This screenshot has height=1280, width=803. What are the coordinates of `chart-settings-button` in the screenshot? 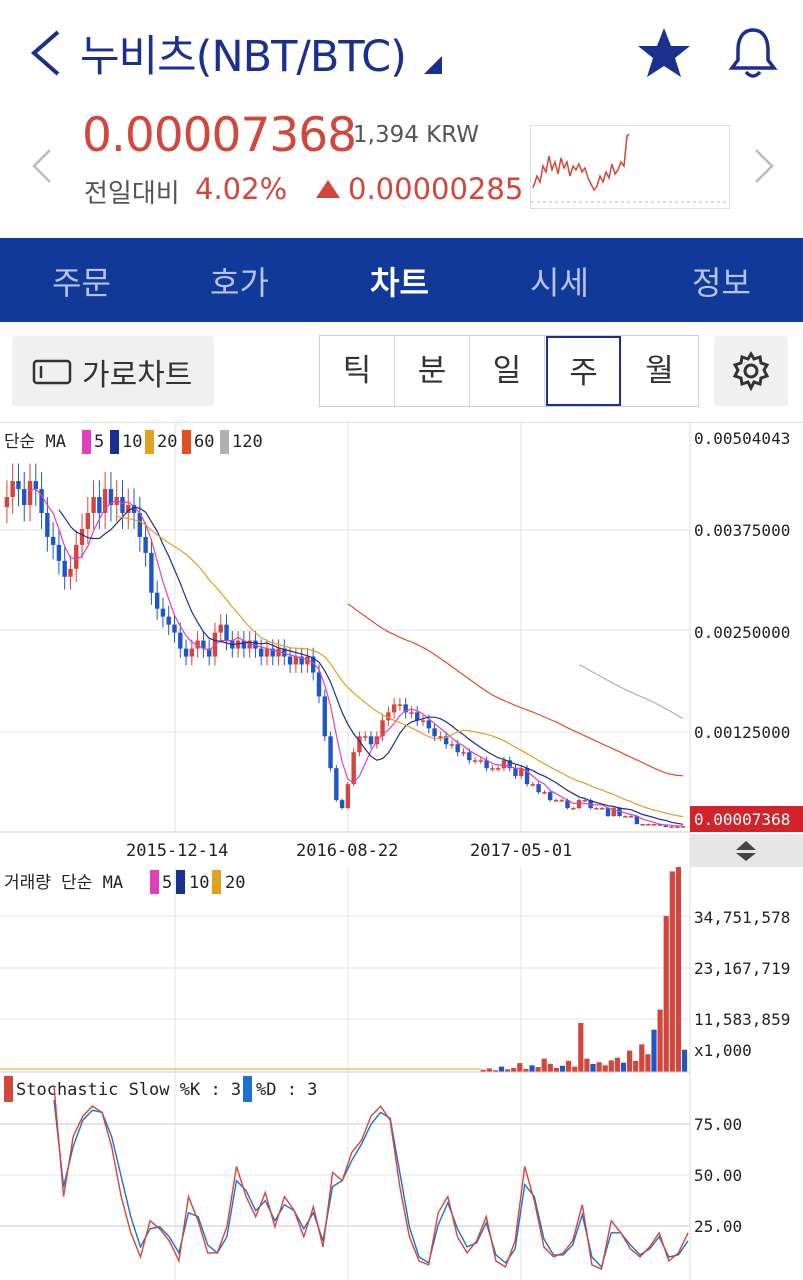 It's located at (751, 371).